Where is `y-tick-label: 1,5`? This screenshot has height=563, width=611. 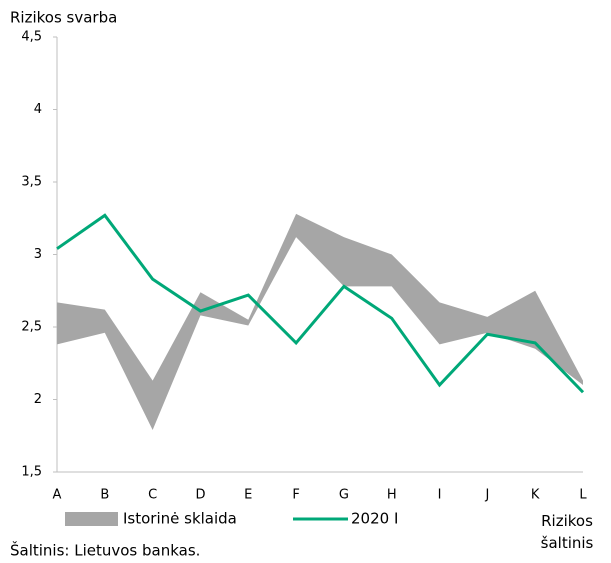
y-tick-label: 1,5 is located at coordinates (31, 472).